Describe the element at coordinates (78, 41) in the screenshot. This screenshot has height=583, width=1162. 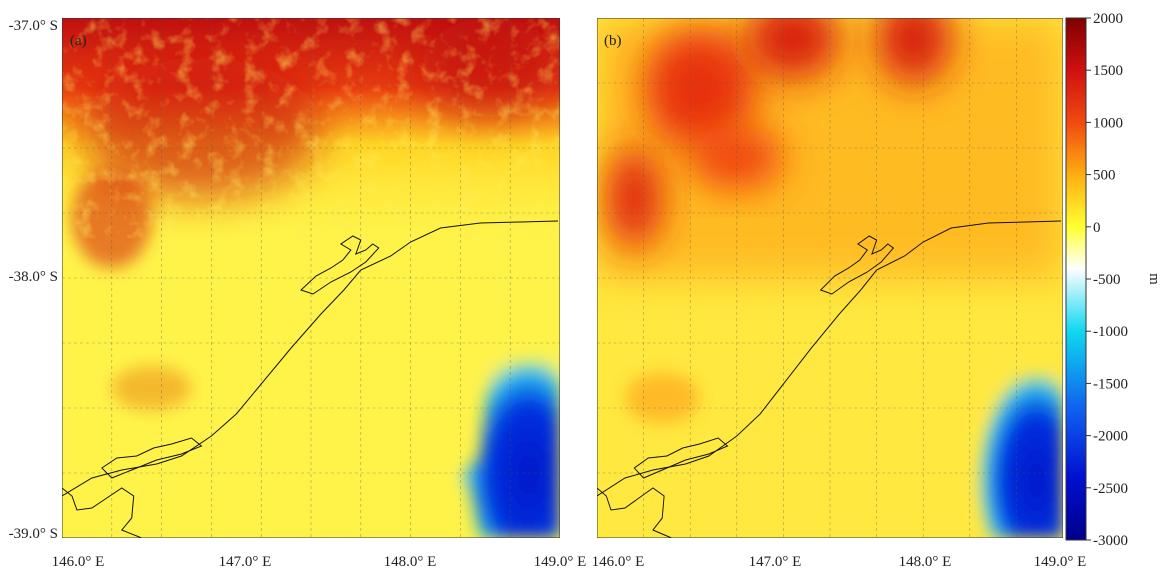
I see `panel-label: (a)` at that location.